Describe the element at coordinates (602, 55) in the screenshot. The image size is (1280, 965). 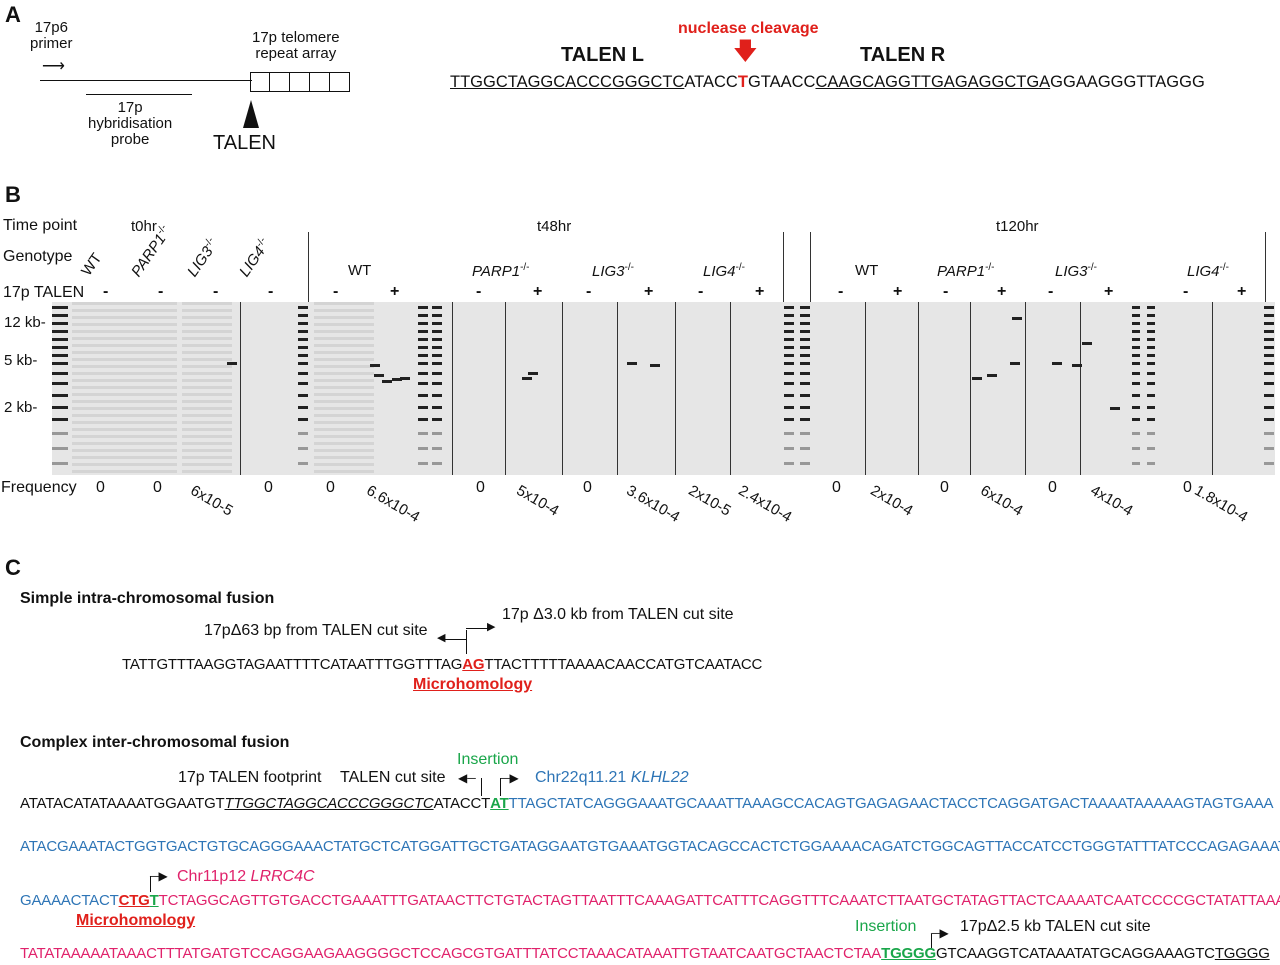
I see `talen-l-label: TALEN L` at that location.